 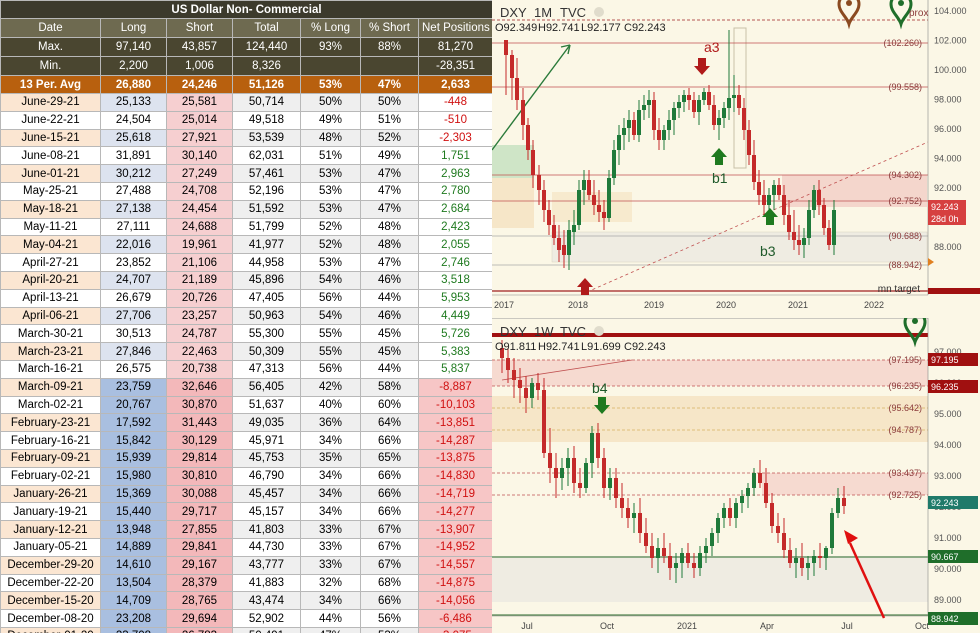 I want to click on row-net: -3,075, so click(x=455, y=629).